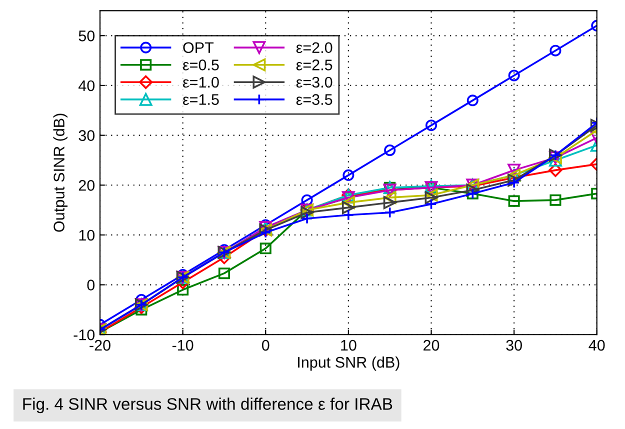 This screenshot has width=625, height=429. I want to click on caption: Fig. 4 SINR versus SNR with difference ε for IRAB, so click(207, 406).